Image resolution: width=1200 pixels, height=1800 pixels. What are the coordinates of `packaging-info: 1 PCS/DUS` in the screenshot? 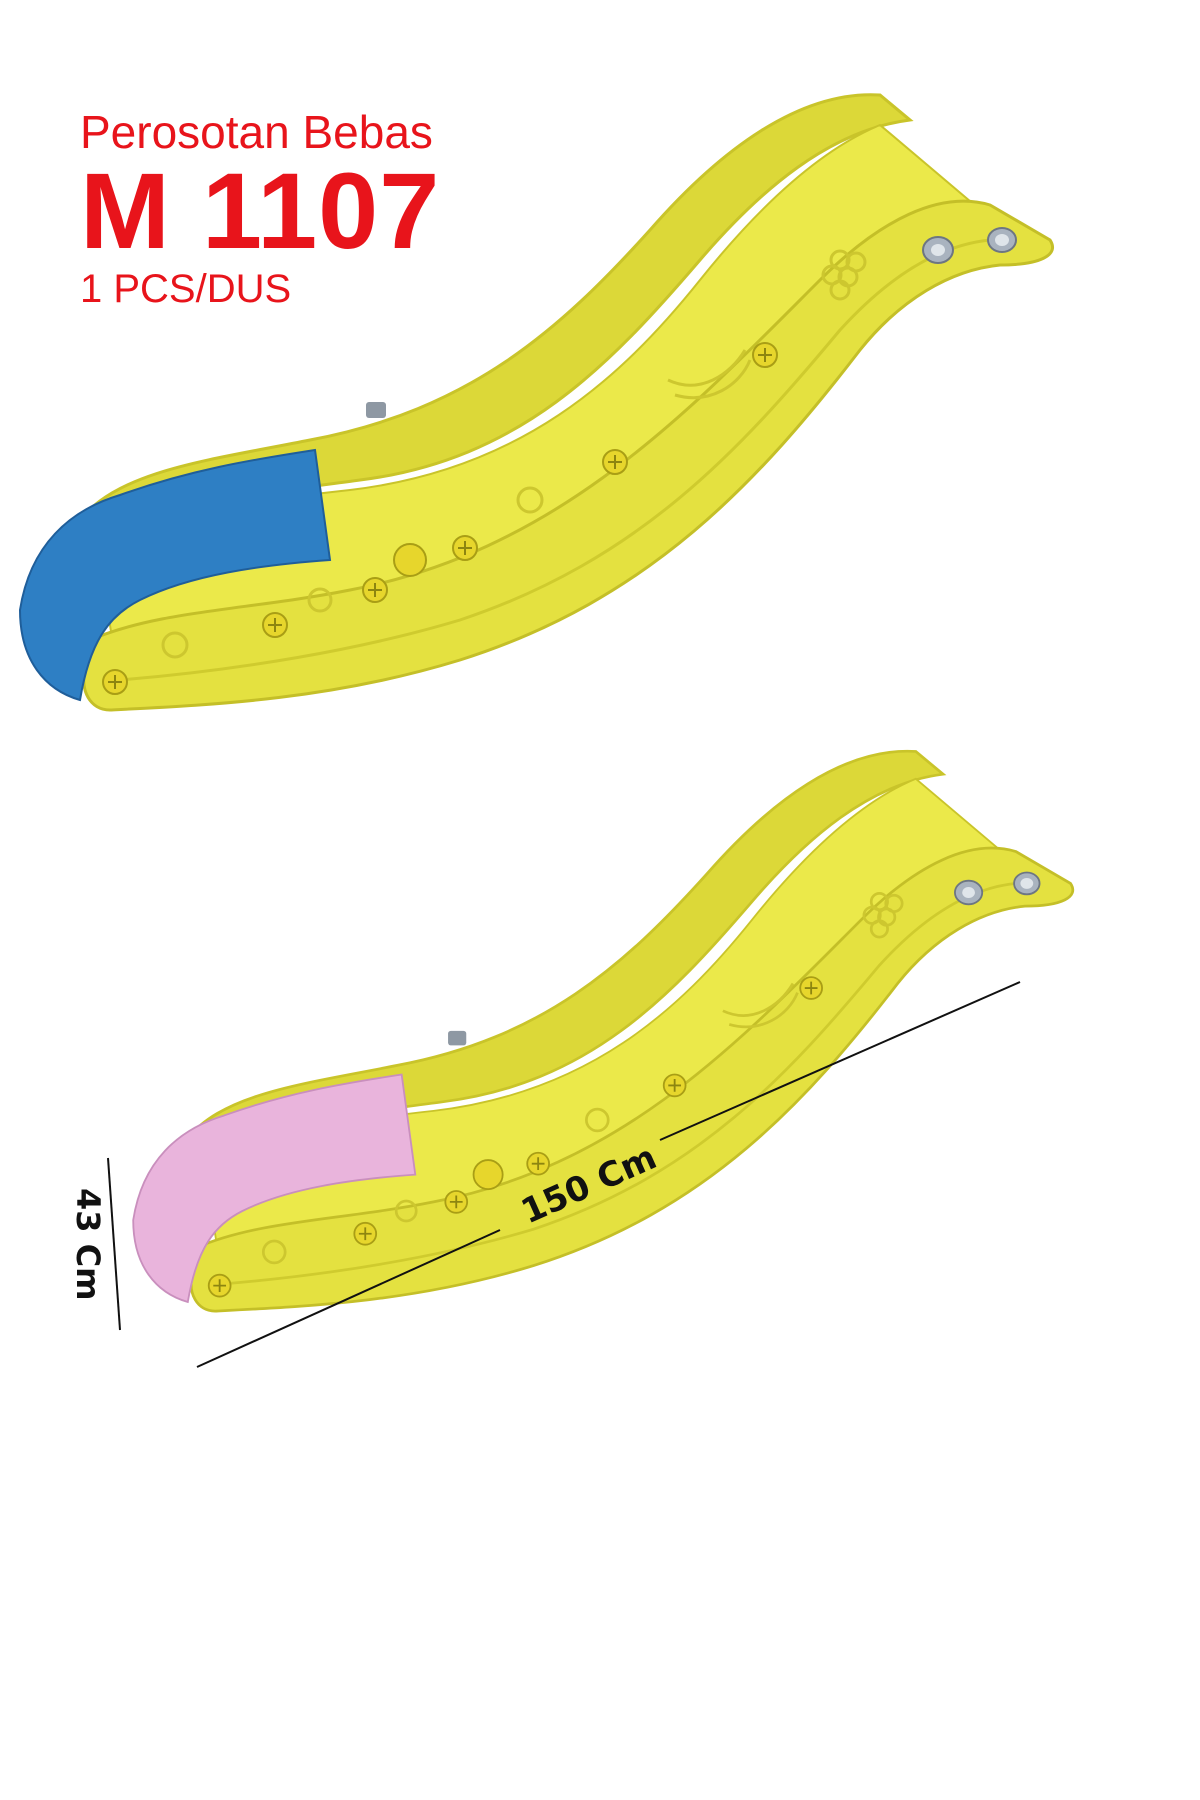 It's located at (186, 289).